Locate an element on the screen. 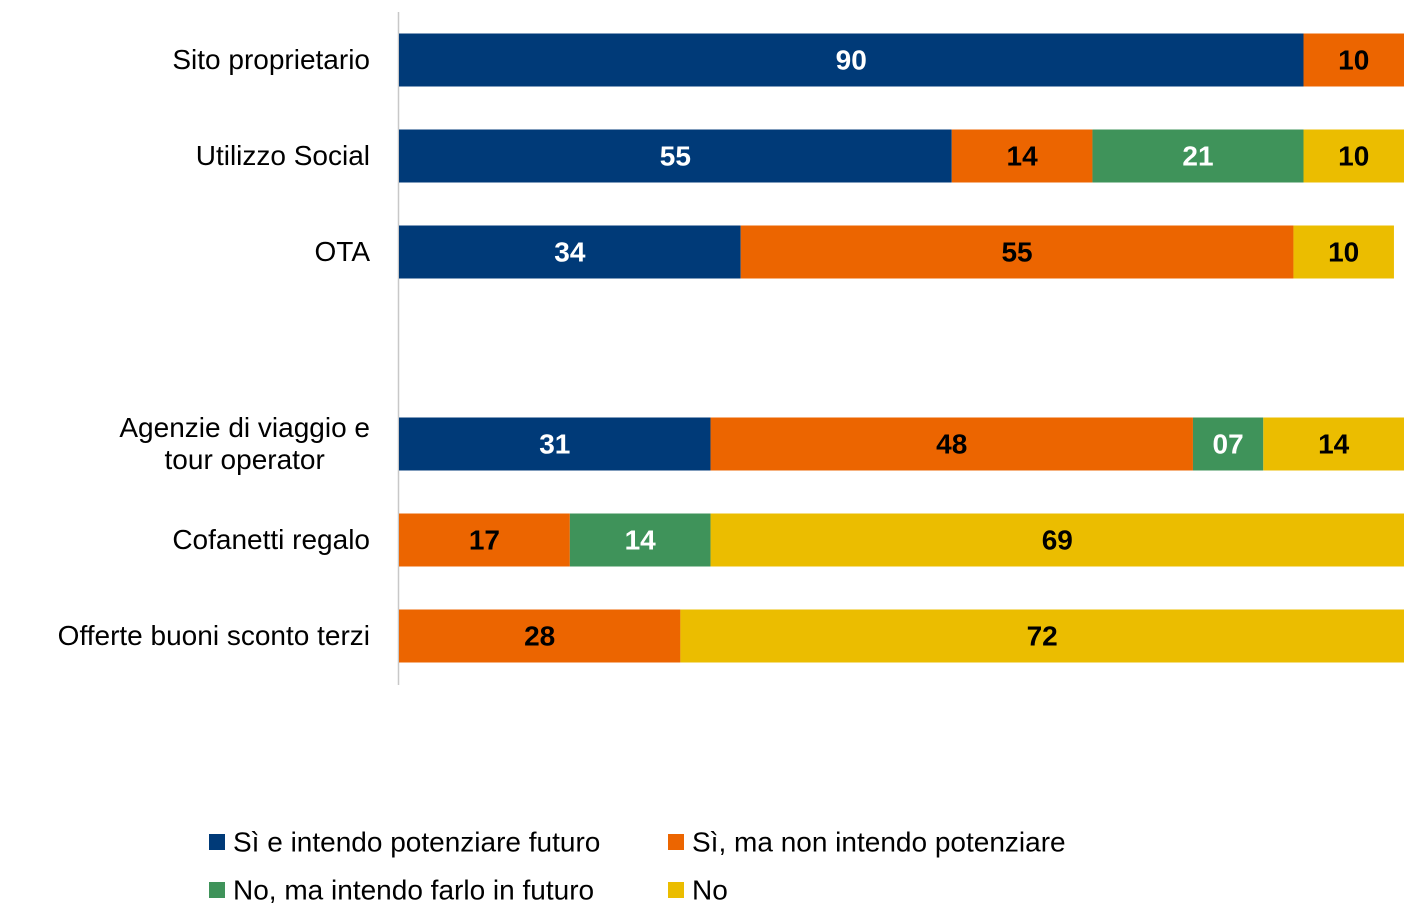  data-label: 34 is located at coordinates (570, 252).